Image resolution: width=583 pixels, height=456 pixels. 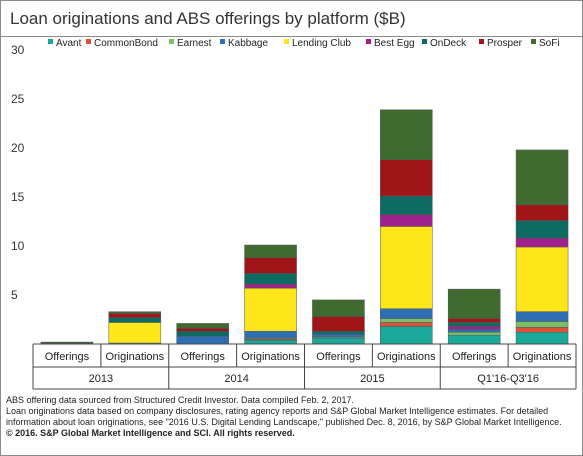 What do you see at coordinates (372, 379) in the screenshot?
I see `group-label: 2015` at bounding box center [372, 379].